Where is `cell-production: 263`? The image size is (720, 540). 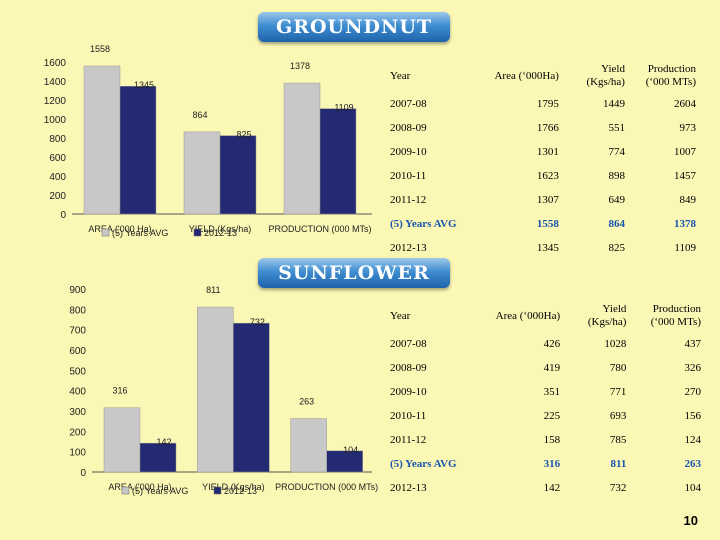 cell-production: 263 is located at coordinates (693, 464).